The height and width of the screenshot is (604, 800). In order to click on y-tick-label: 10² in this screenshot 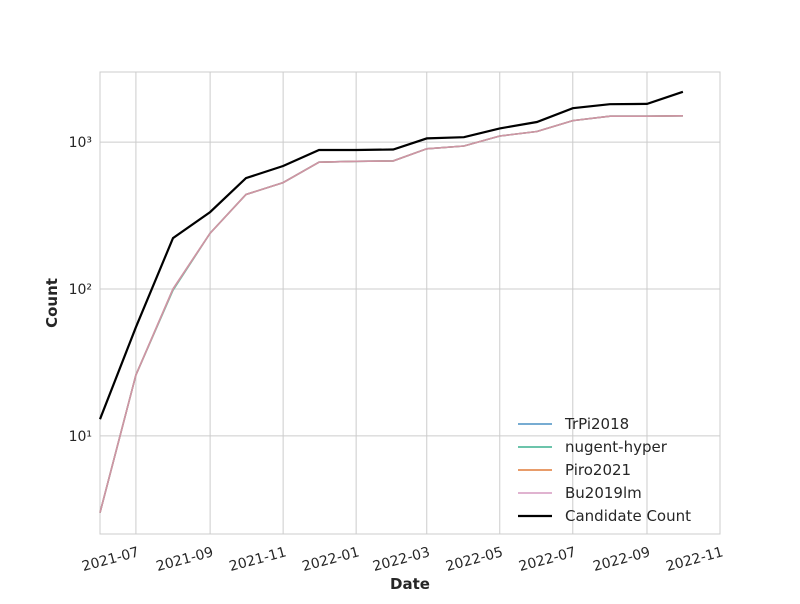, I will do `click(80, 290)`.